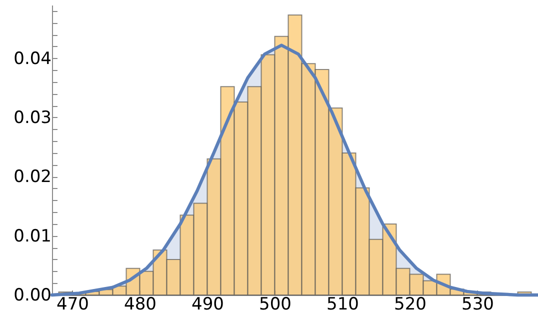 The width and height of the screenshot is (538, 326). Describe the element at coordinates (72, 304) in the screenshot. I see `x-tick-label: 470` at that location.